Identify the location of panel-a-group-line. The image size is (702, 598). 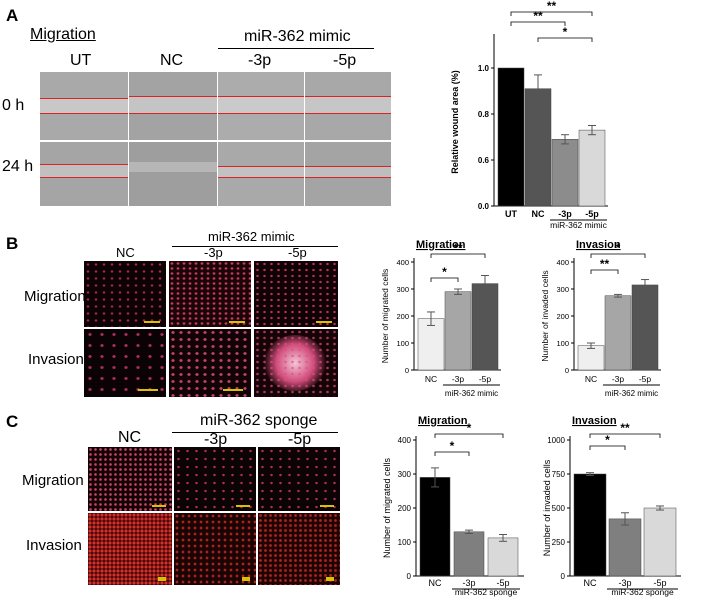
(296, 48).